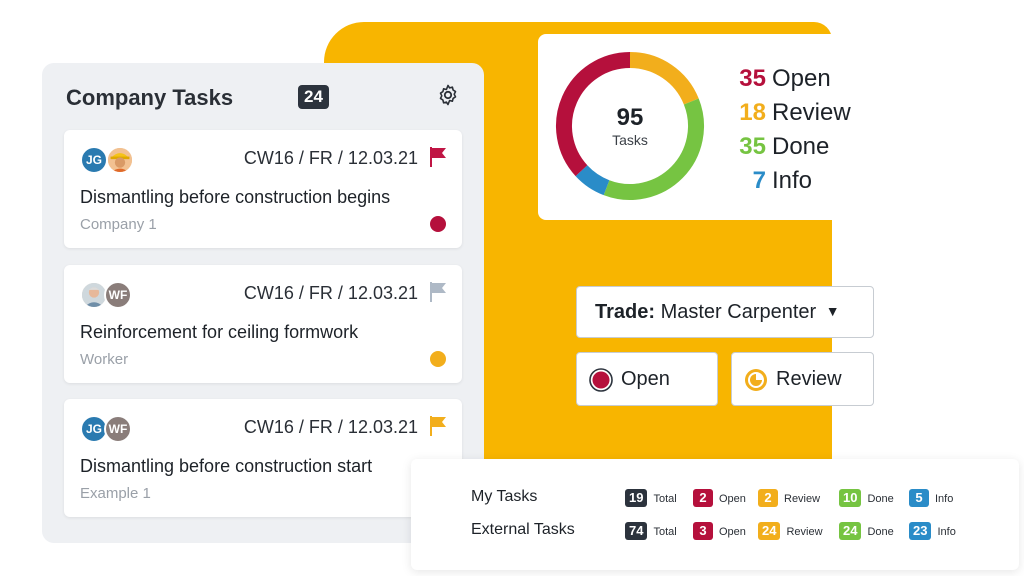 Image resolution: width=1024 pixels, height=576 pixels. What do you see at coordinates (636, 498) in the screenshot?
I see `stat-total-value: 19` at bounding box center [636, 498].